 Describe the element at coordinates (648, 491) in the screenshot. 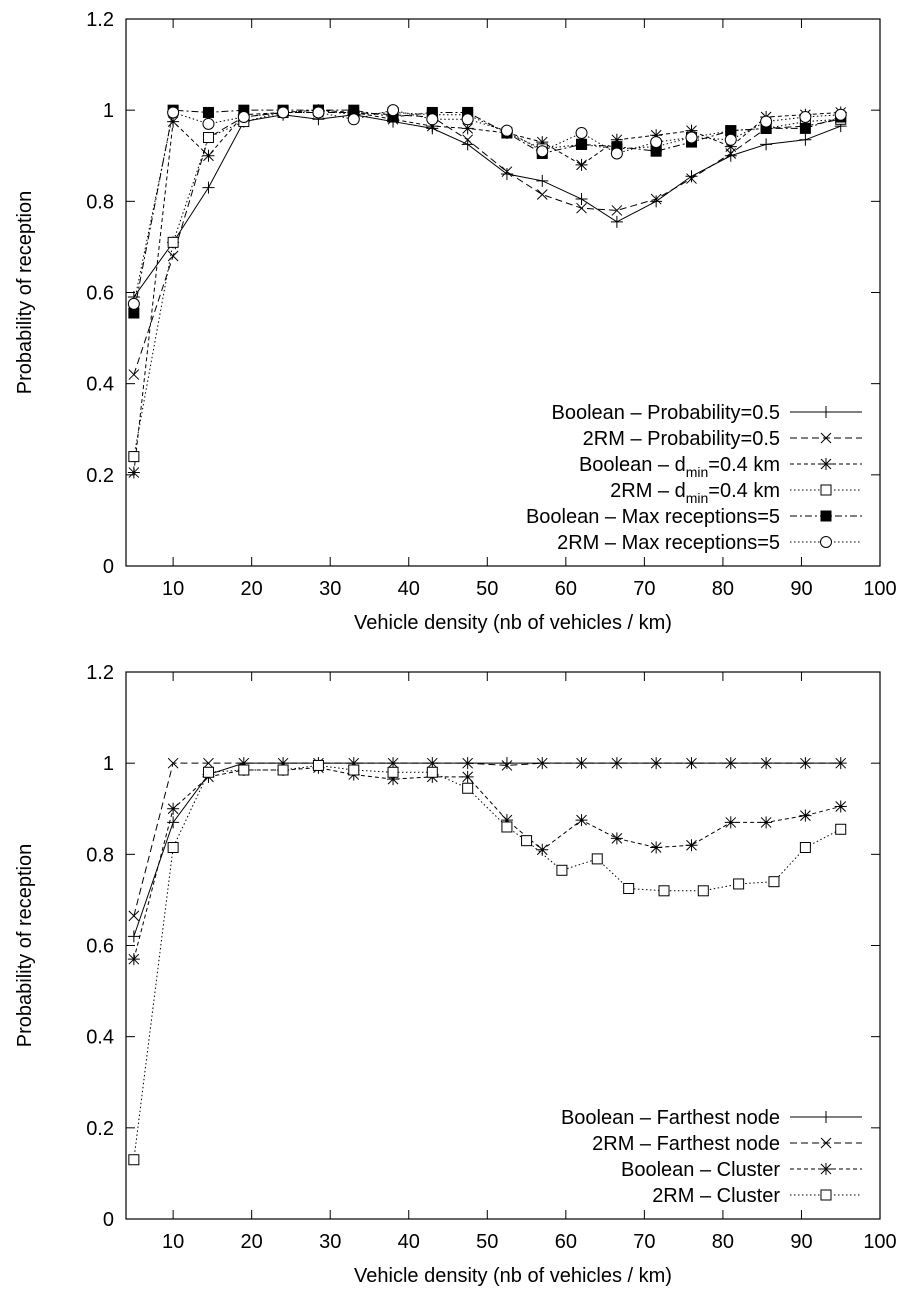

I see `legend-label-part: 2RM – d` at that location.